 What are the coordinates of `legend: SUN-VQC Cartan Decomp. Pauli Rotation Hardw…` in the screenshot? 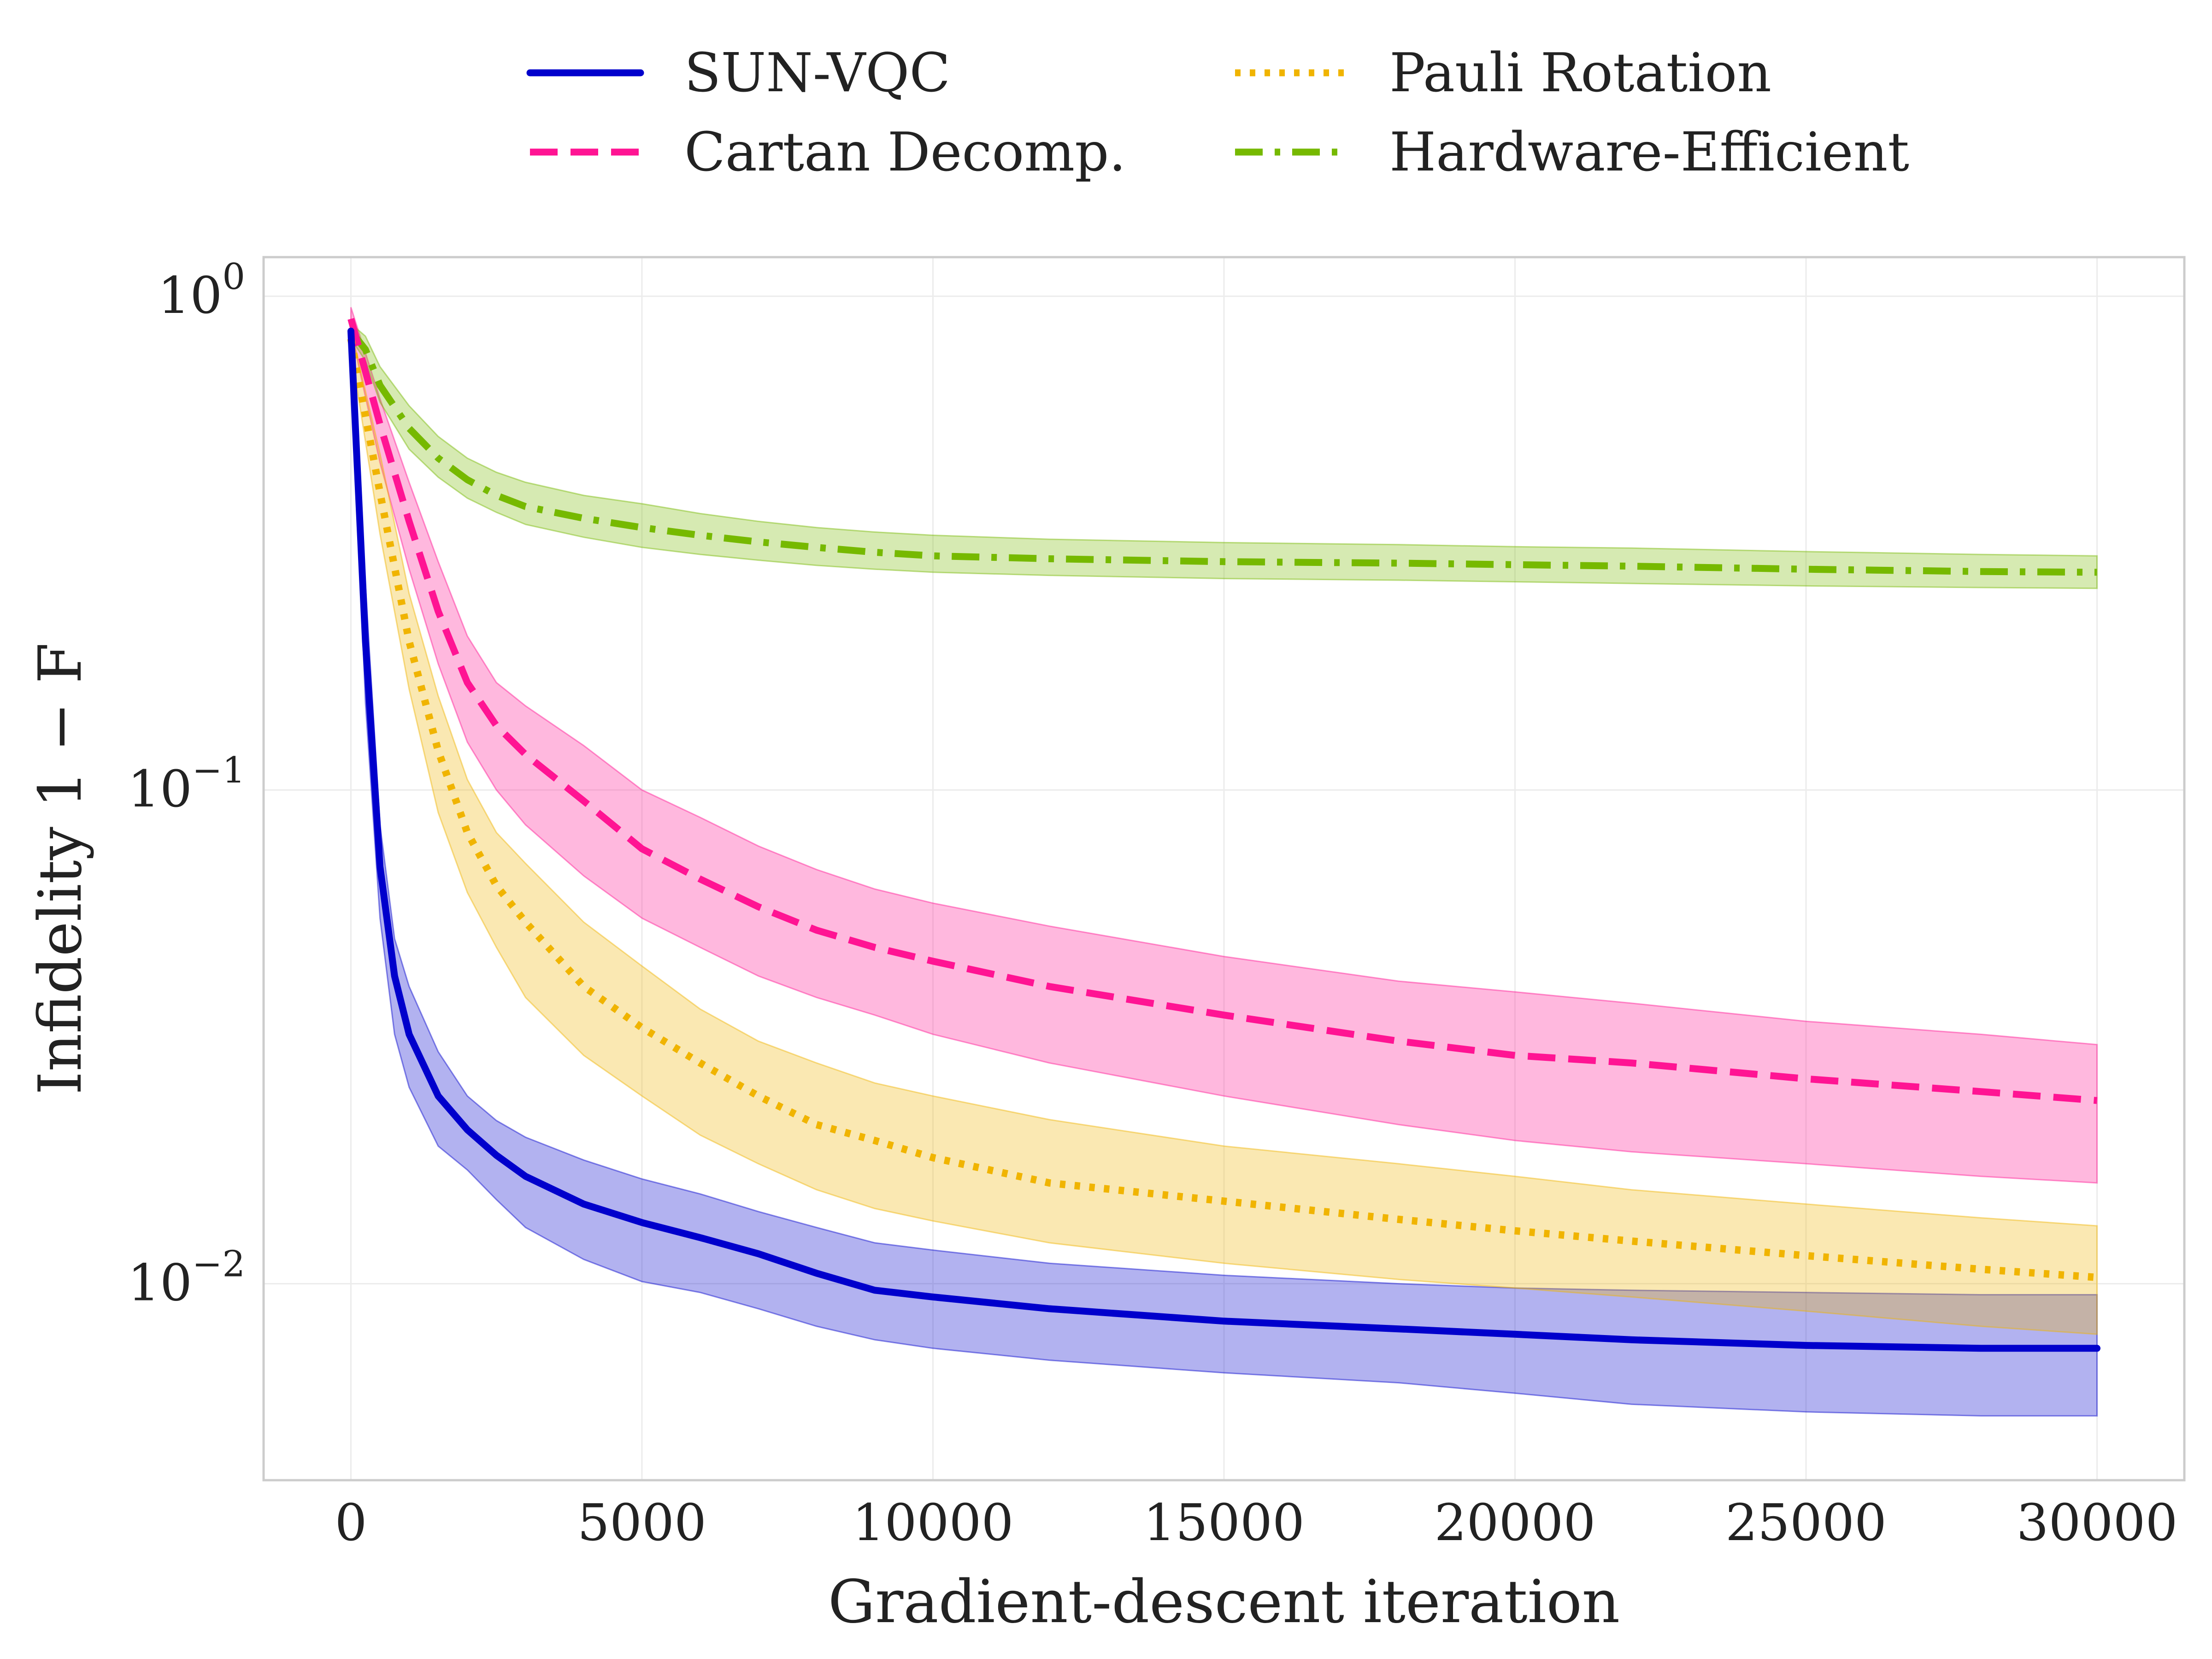 It's located at (1217, 112).